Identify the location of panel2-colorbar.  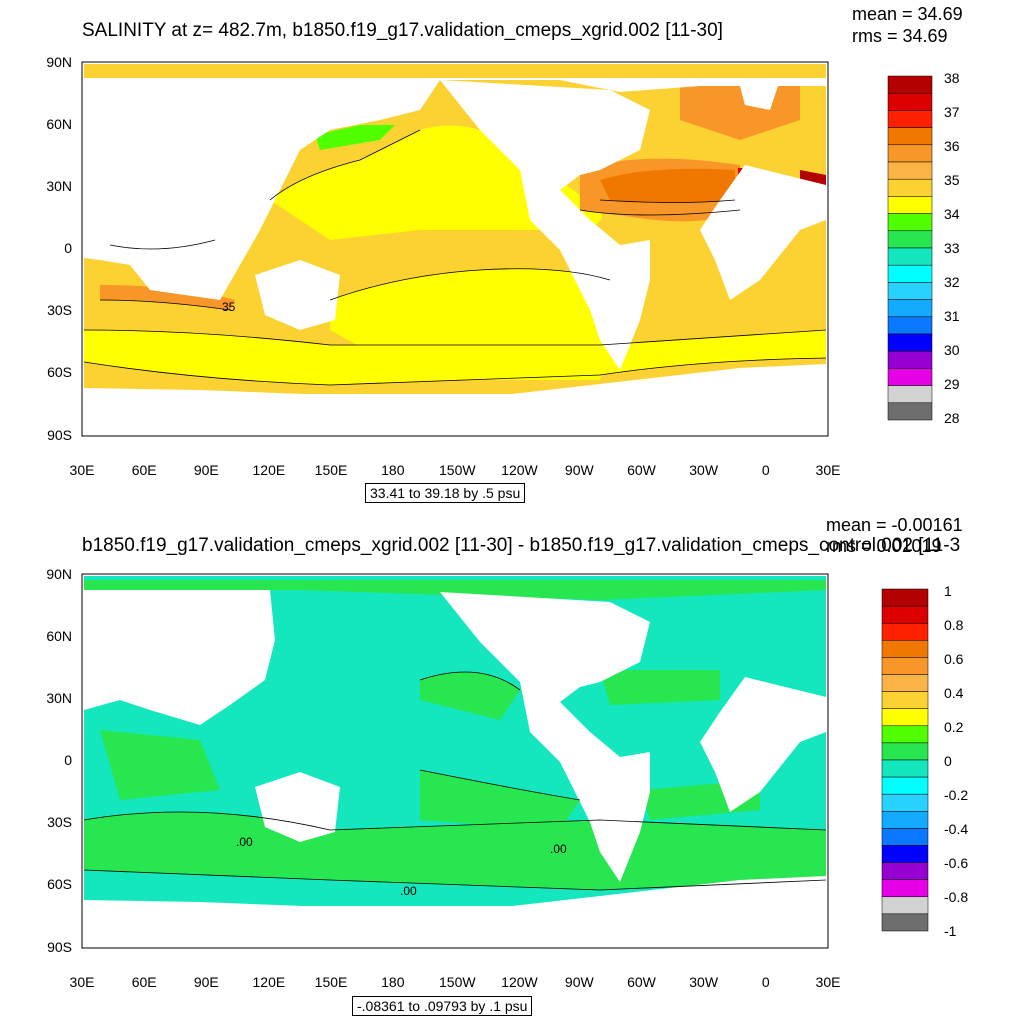
(905, 760).